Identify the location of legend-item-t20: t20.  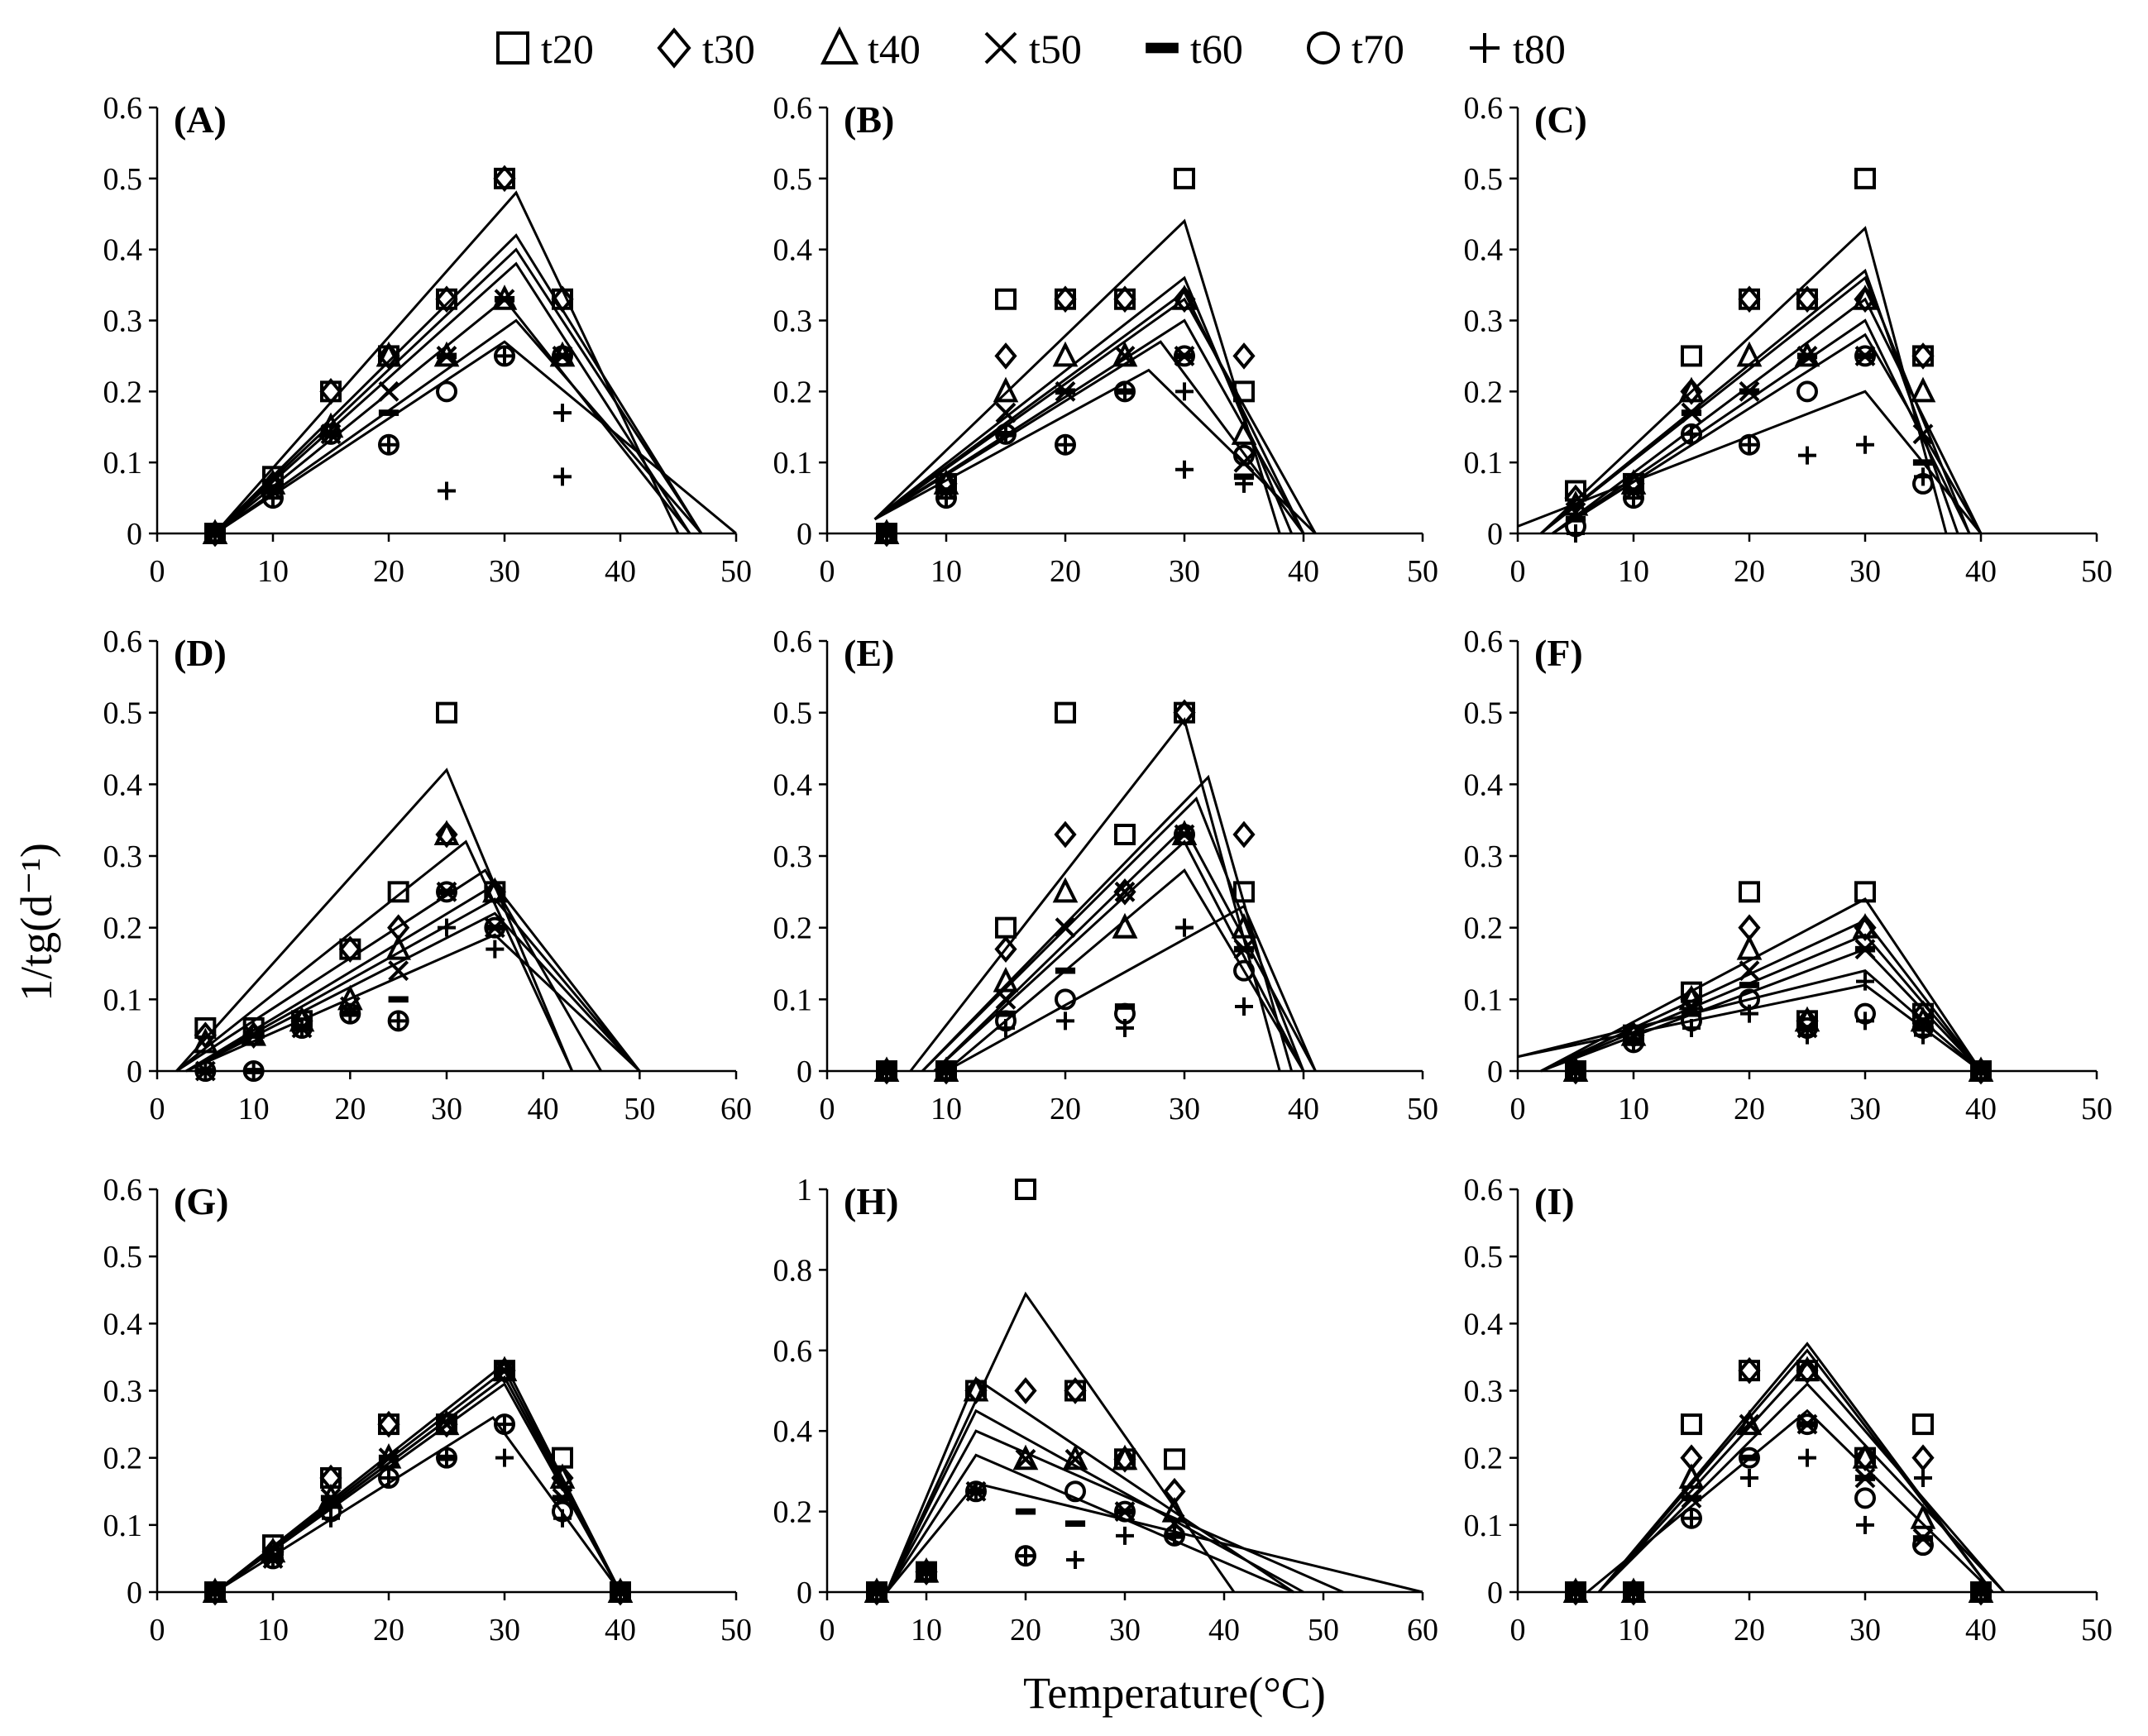
(545, 49).